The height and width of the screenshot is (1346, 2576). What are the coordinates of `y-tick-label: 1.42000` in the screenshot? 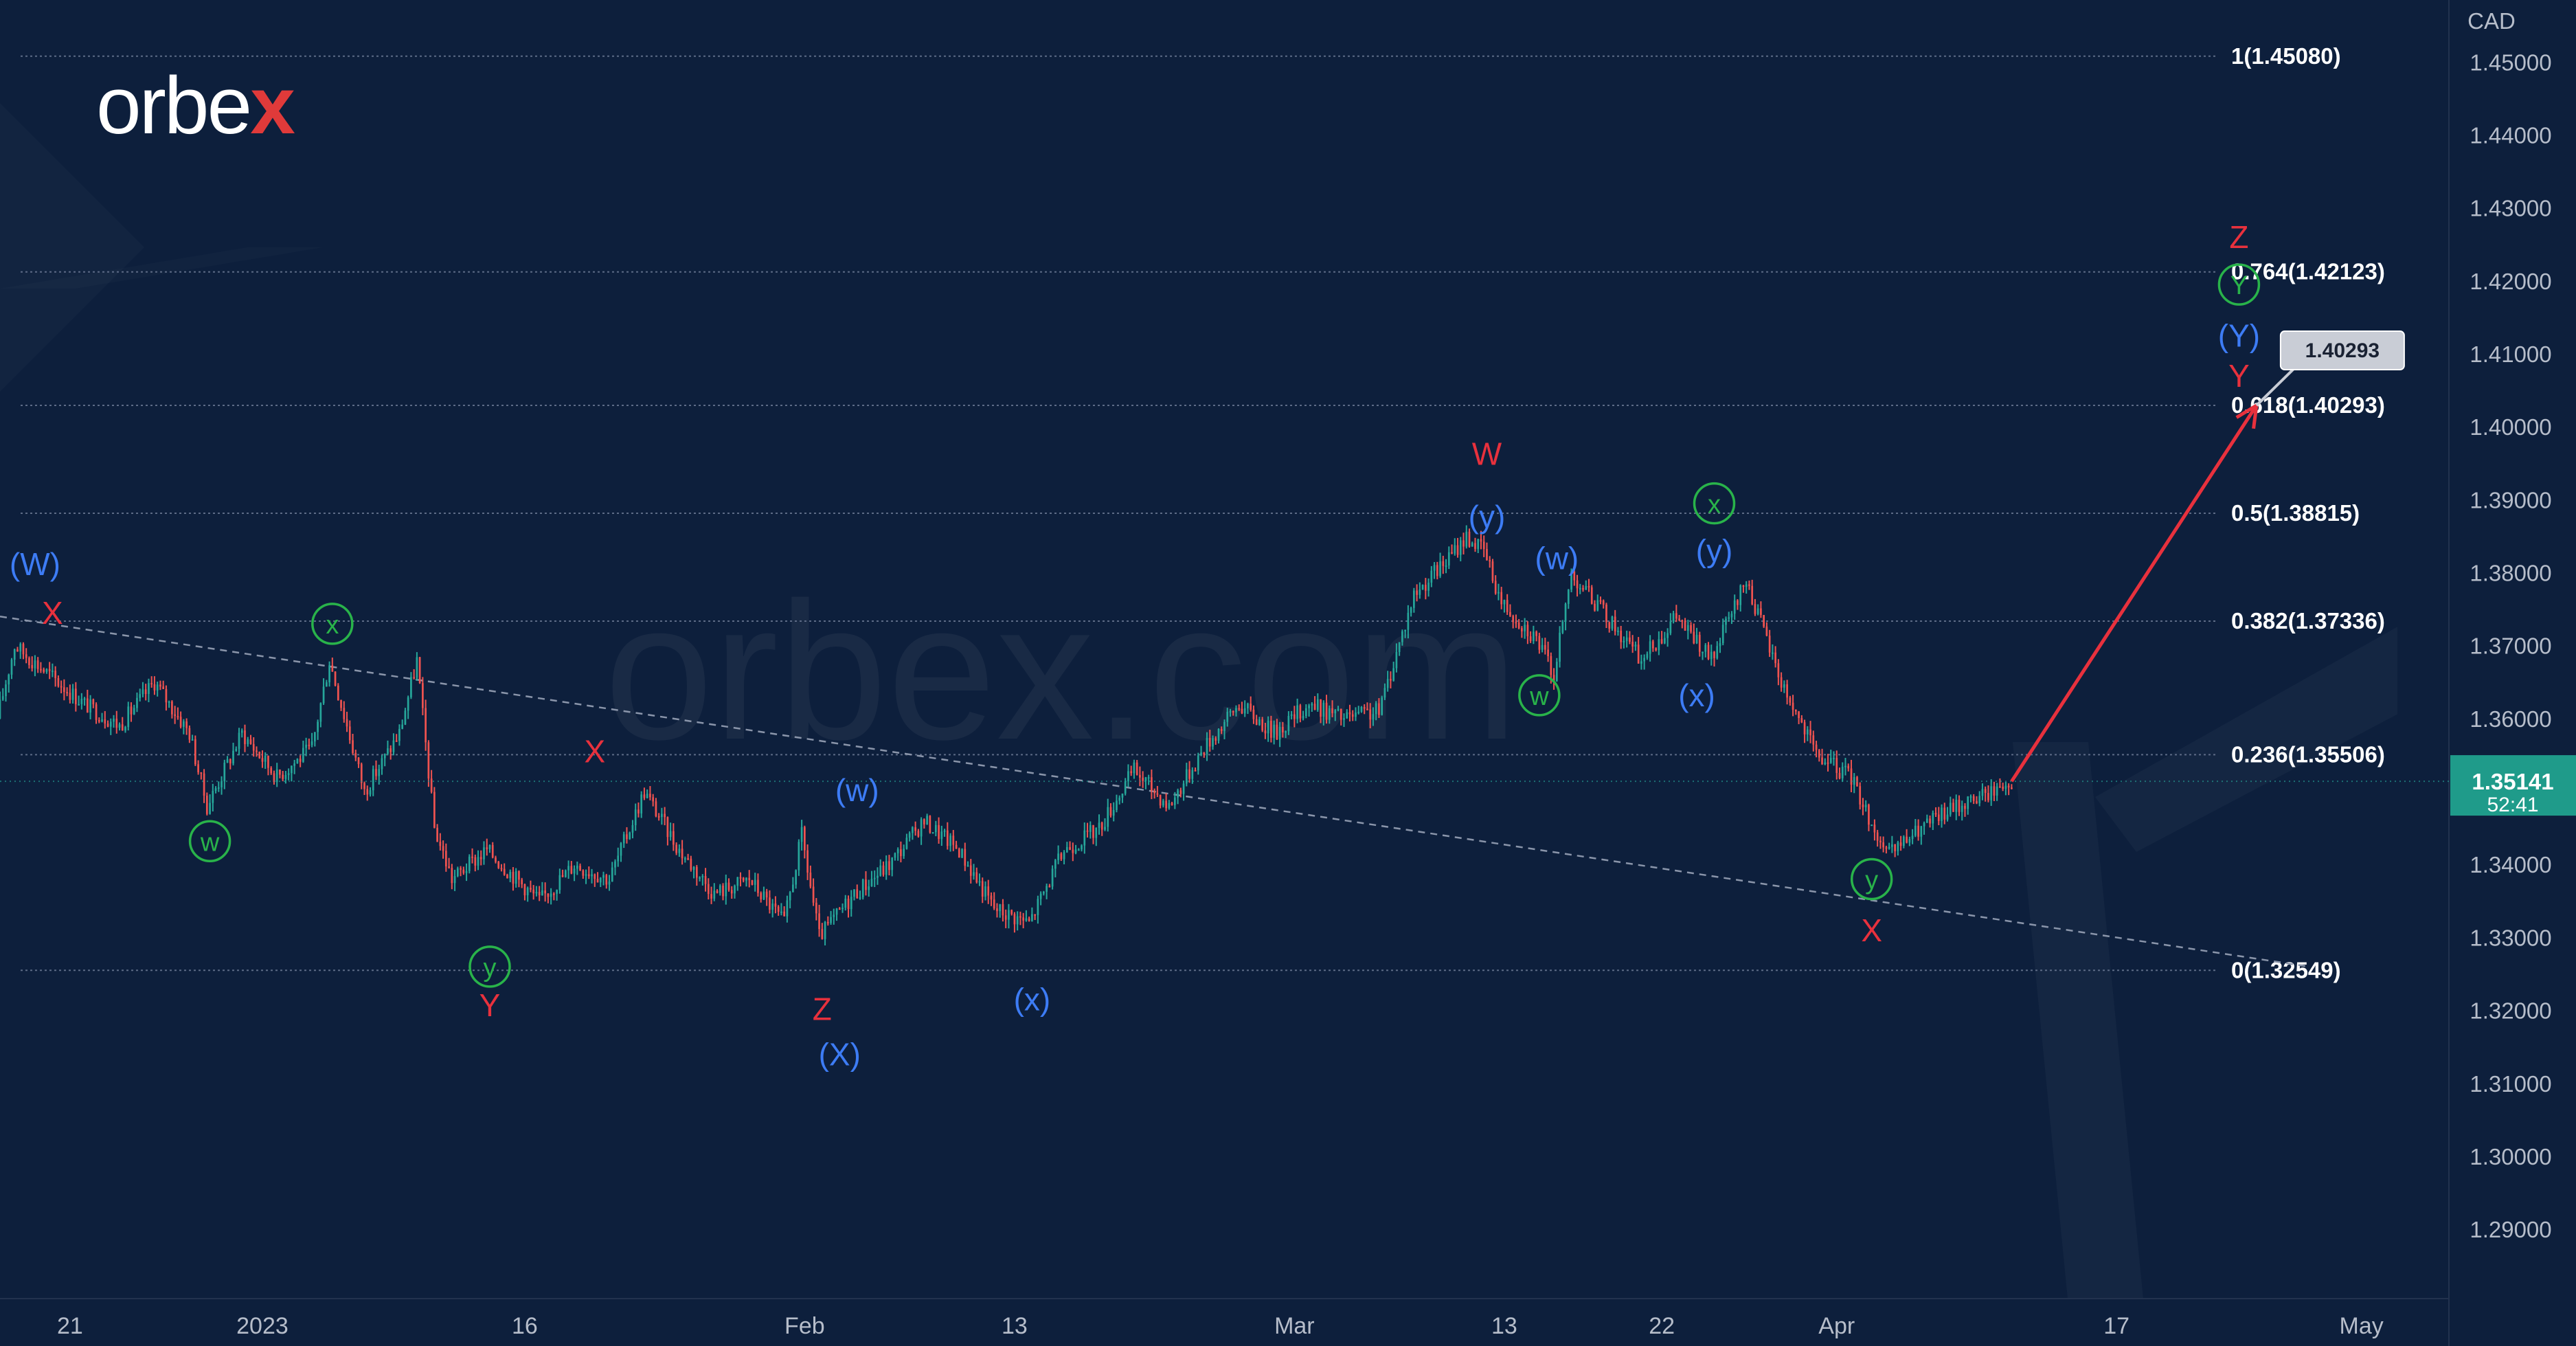 It's located at (2510, 281).